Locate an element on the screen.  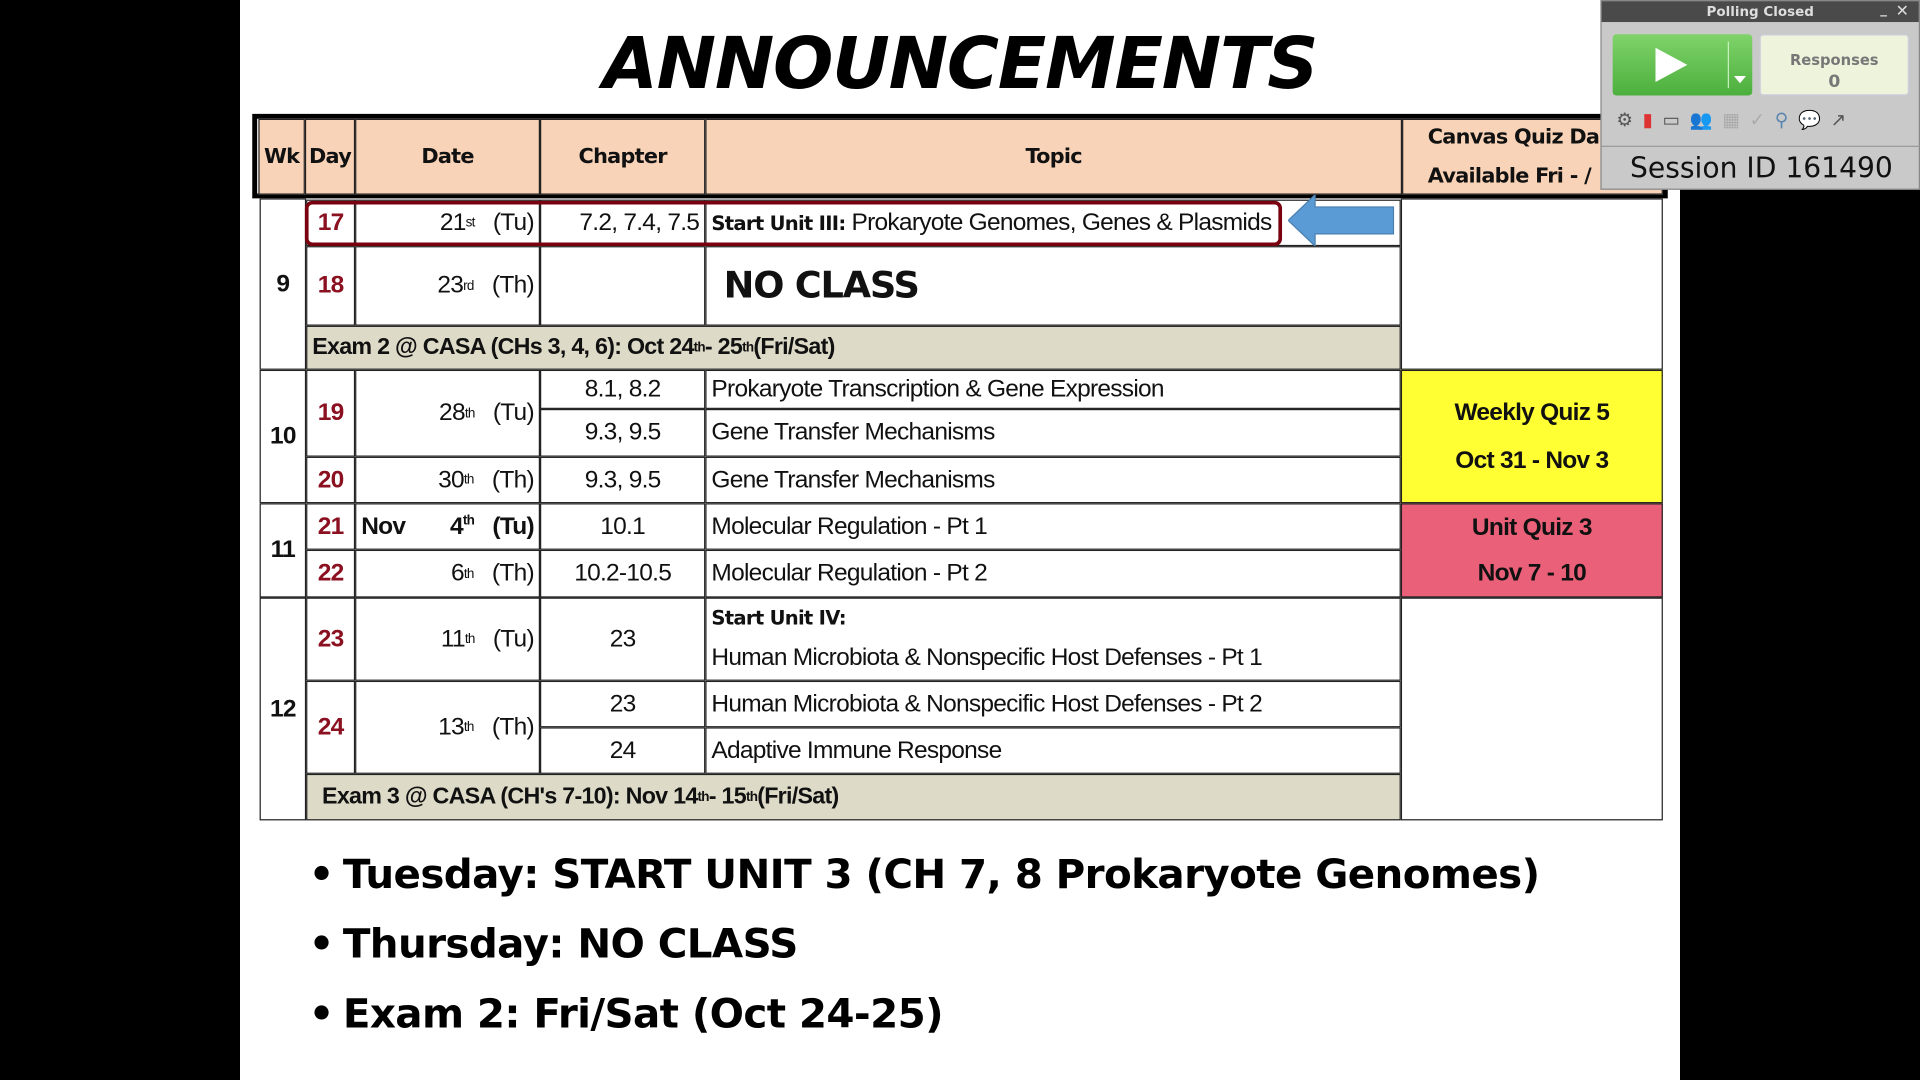
header-date: Date is located at coordinates (448, 156).